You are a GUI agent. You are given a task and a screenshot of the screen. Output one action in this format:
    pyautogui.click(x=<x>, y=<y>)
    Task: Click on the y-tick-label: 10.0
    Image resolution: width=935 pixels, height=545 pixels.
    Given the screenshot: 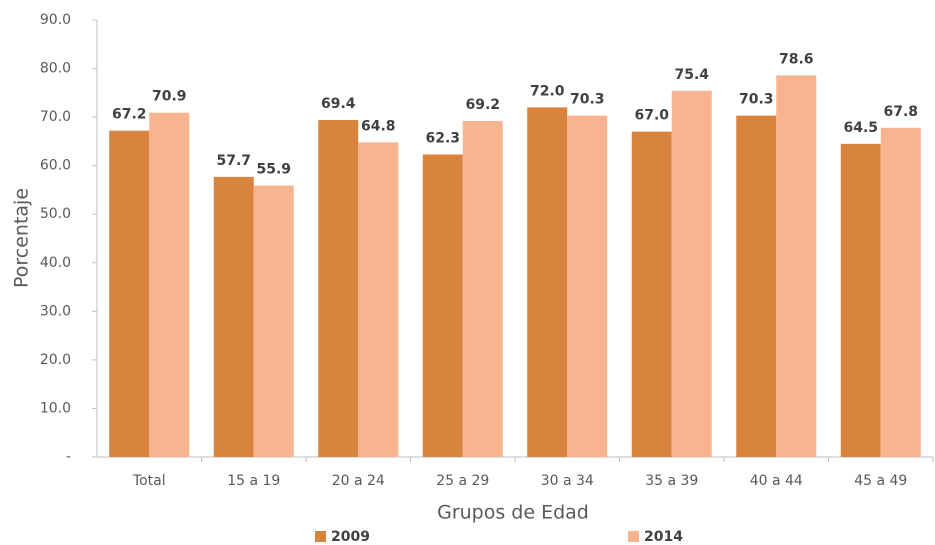 What is the action you would take?
    pyautogui.click(x=55, y=408)
    